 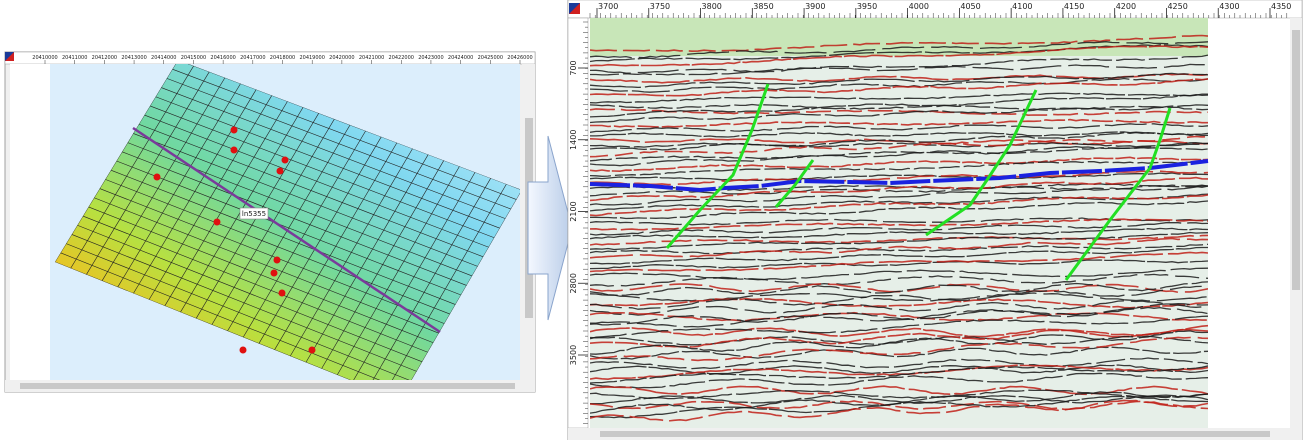 What do you see at coordinates (899, 37) in the screenshot?
I see `water-layer` at bounding box center [899, 37].